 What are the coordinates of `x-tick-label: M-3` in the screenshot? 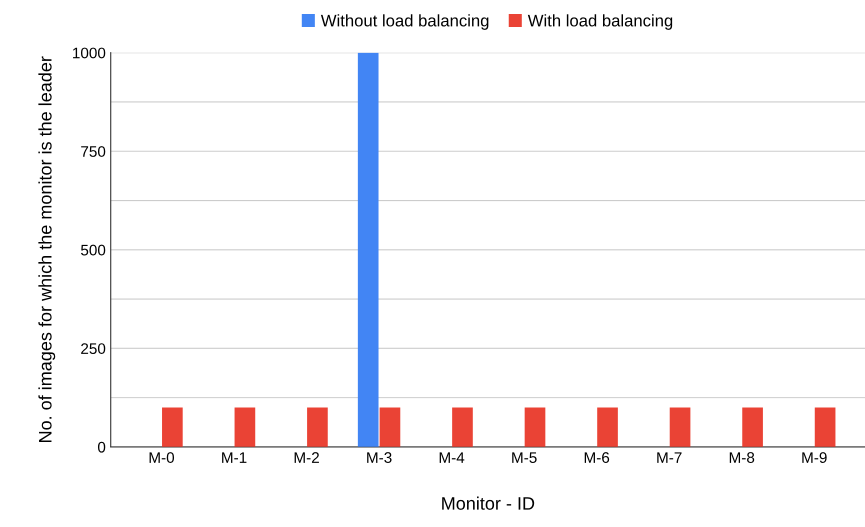 It's located at (379, 457).